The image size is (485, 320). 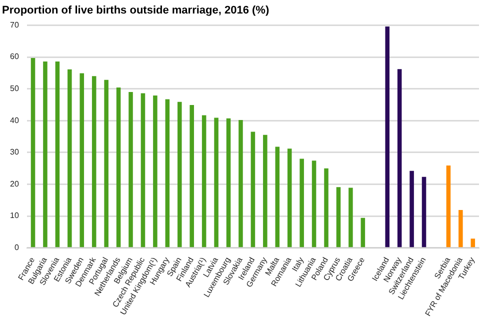 What do you see at coordinates (15, 120) in the screenshot?
I see `y-tick-label: 40` at bounding box center [15, 120].